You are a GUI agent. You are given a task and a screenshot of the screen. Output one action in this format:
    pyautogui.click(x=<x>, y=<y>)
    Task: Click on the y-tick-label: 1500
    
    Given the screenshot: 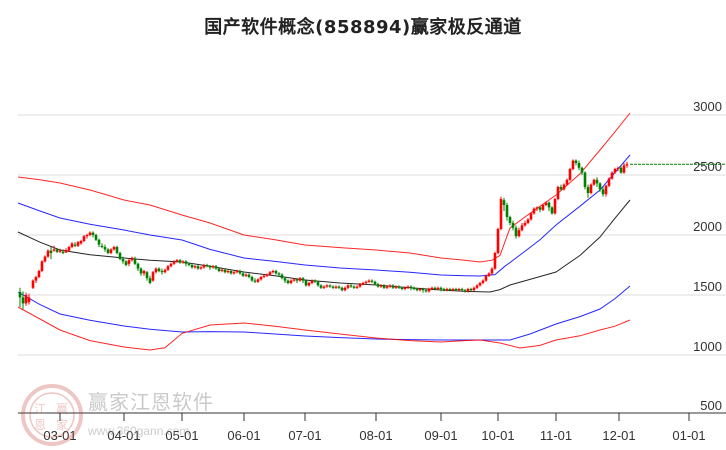 What is the action you would take?
    pyautogui.click(x=707, y=286)
    